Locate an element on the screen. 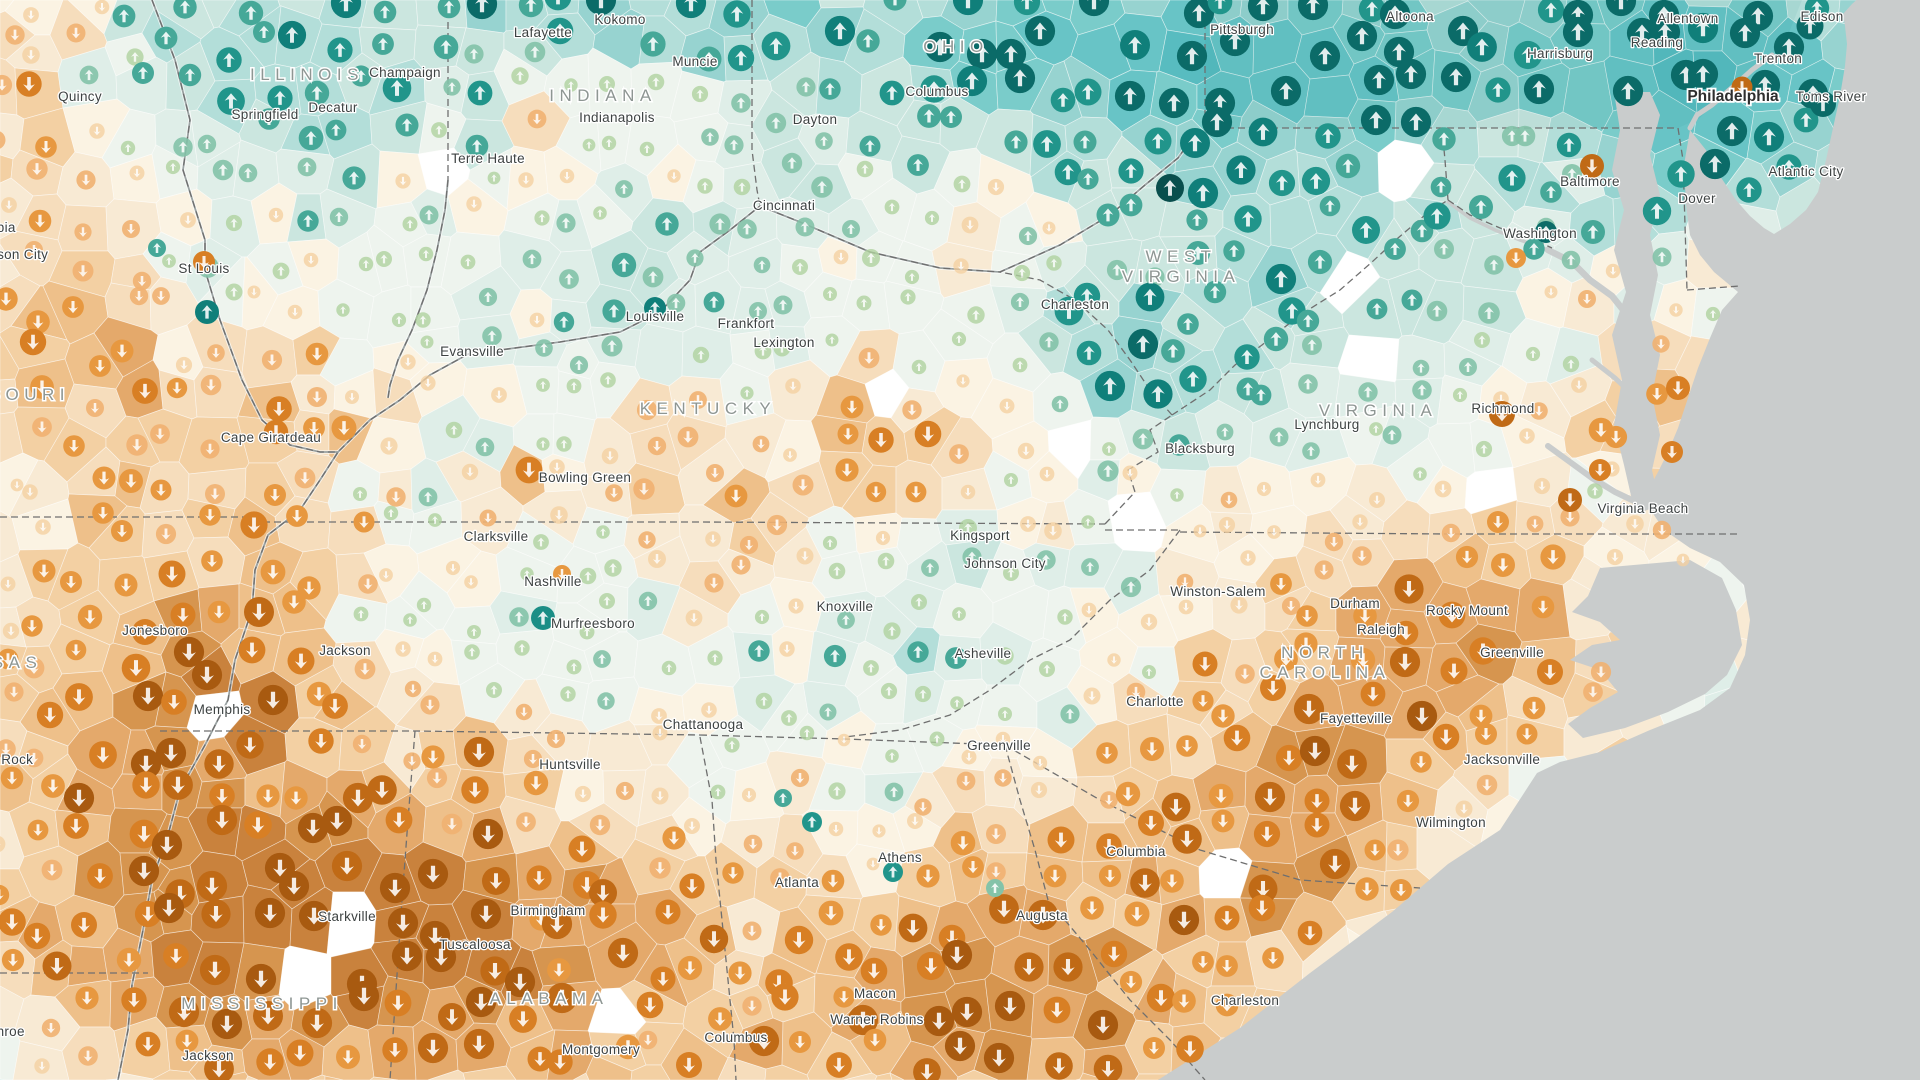  svg-text: Lynchburg is located at coordinates (1326, 424).